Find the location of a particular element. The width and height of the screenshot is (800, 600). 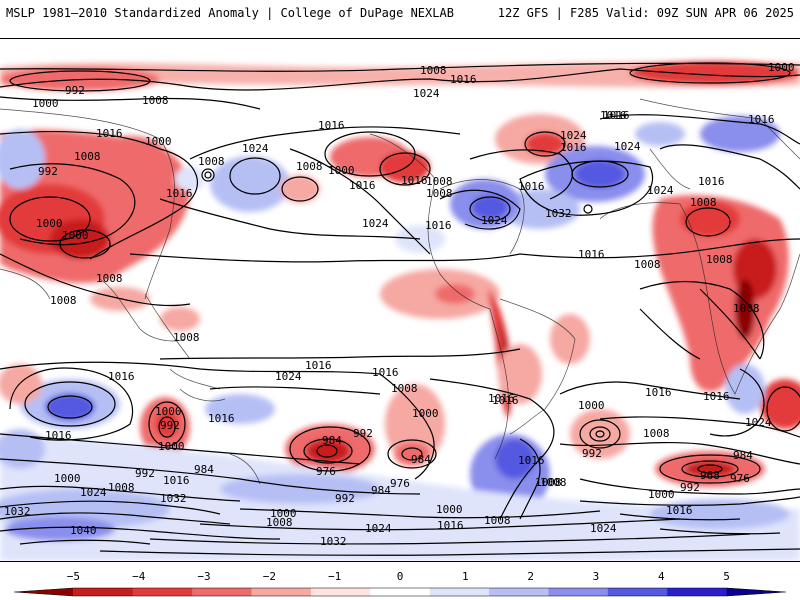

colorbar-tick-label: 2 is located at coordinates (530, 576).